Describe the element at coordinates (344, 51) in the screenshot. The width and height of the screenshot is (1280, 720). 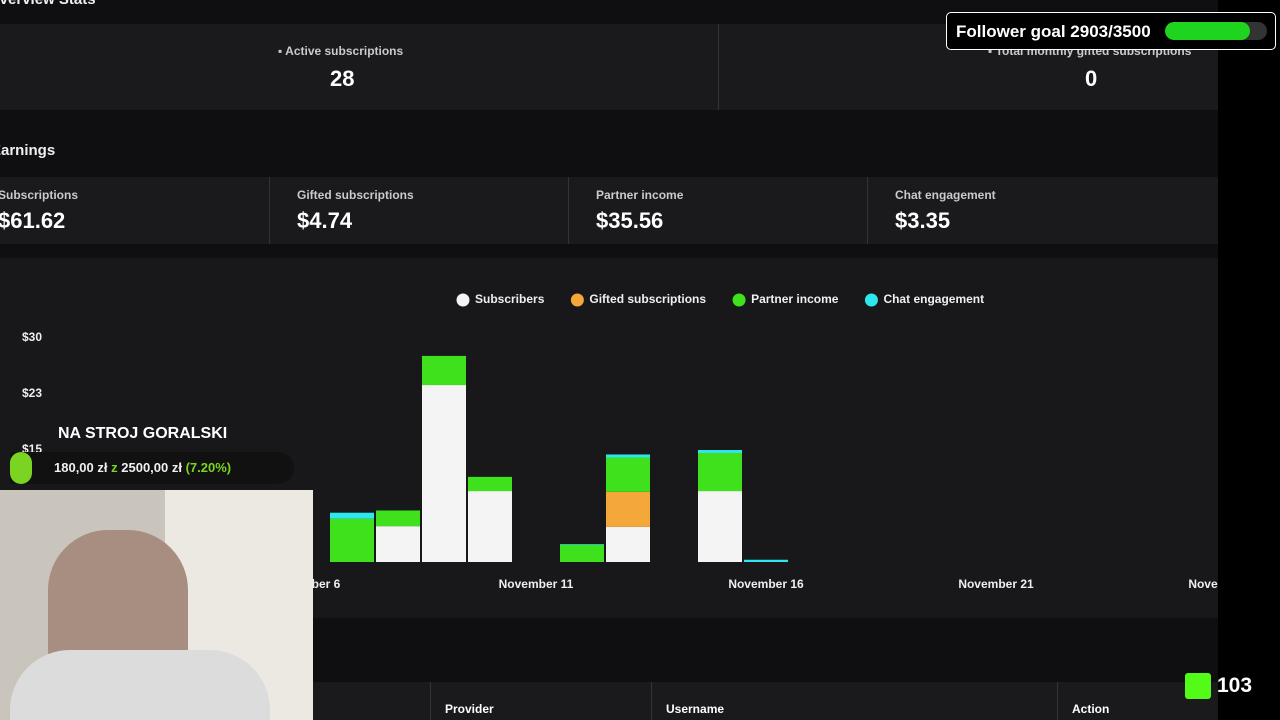
I see `stat-label-text: Active subscriptions` at that location.